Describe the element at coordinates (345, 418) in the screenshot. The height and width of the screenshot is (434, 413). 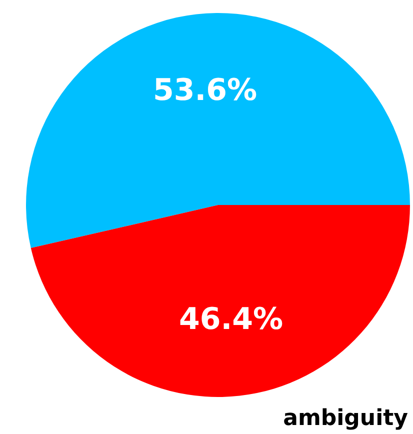
I see `text: ambiguity` at that location.